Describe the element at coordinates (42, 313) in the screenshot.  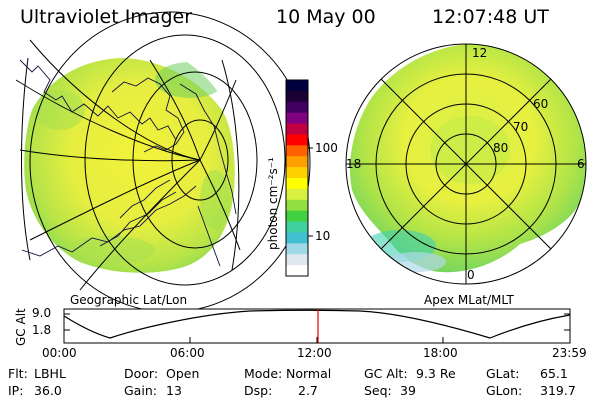
I see `altitude-ytick-9: 9.0` at that location.